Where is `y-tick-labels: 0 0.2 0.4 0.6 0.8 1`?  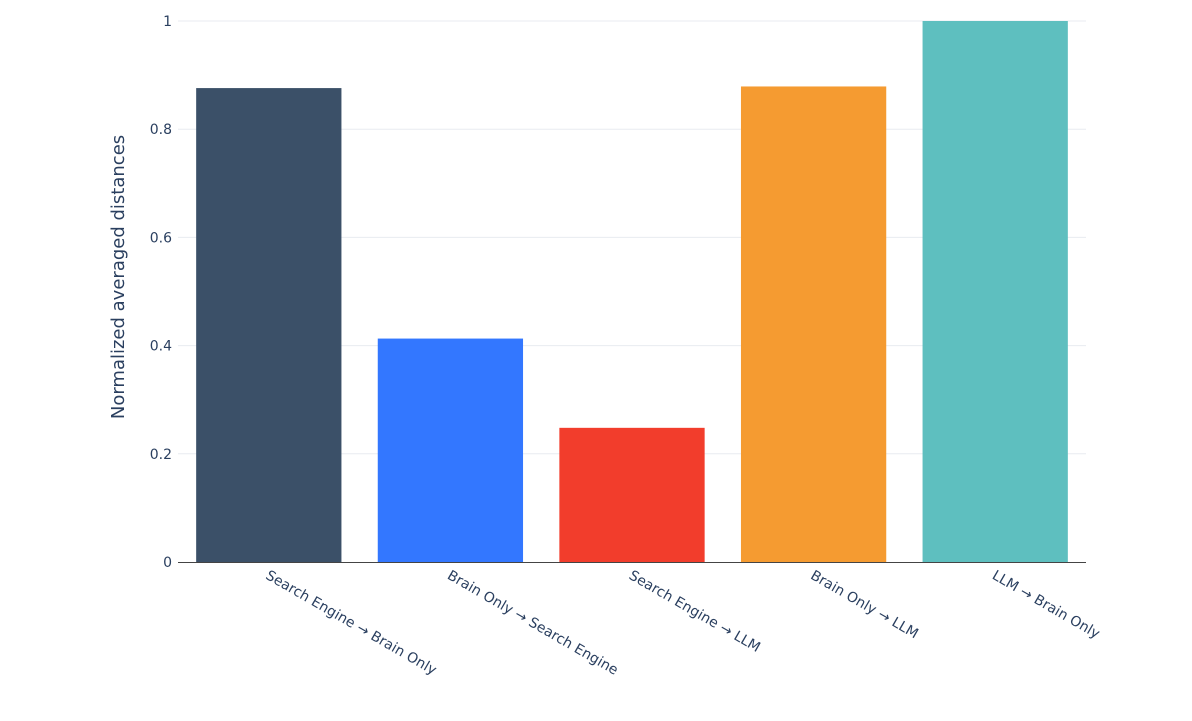 y-tick-labels: 0 0.2 0.4 0.6 0.8 1 is located at coordinates (161, 292).